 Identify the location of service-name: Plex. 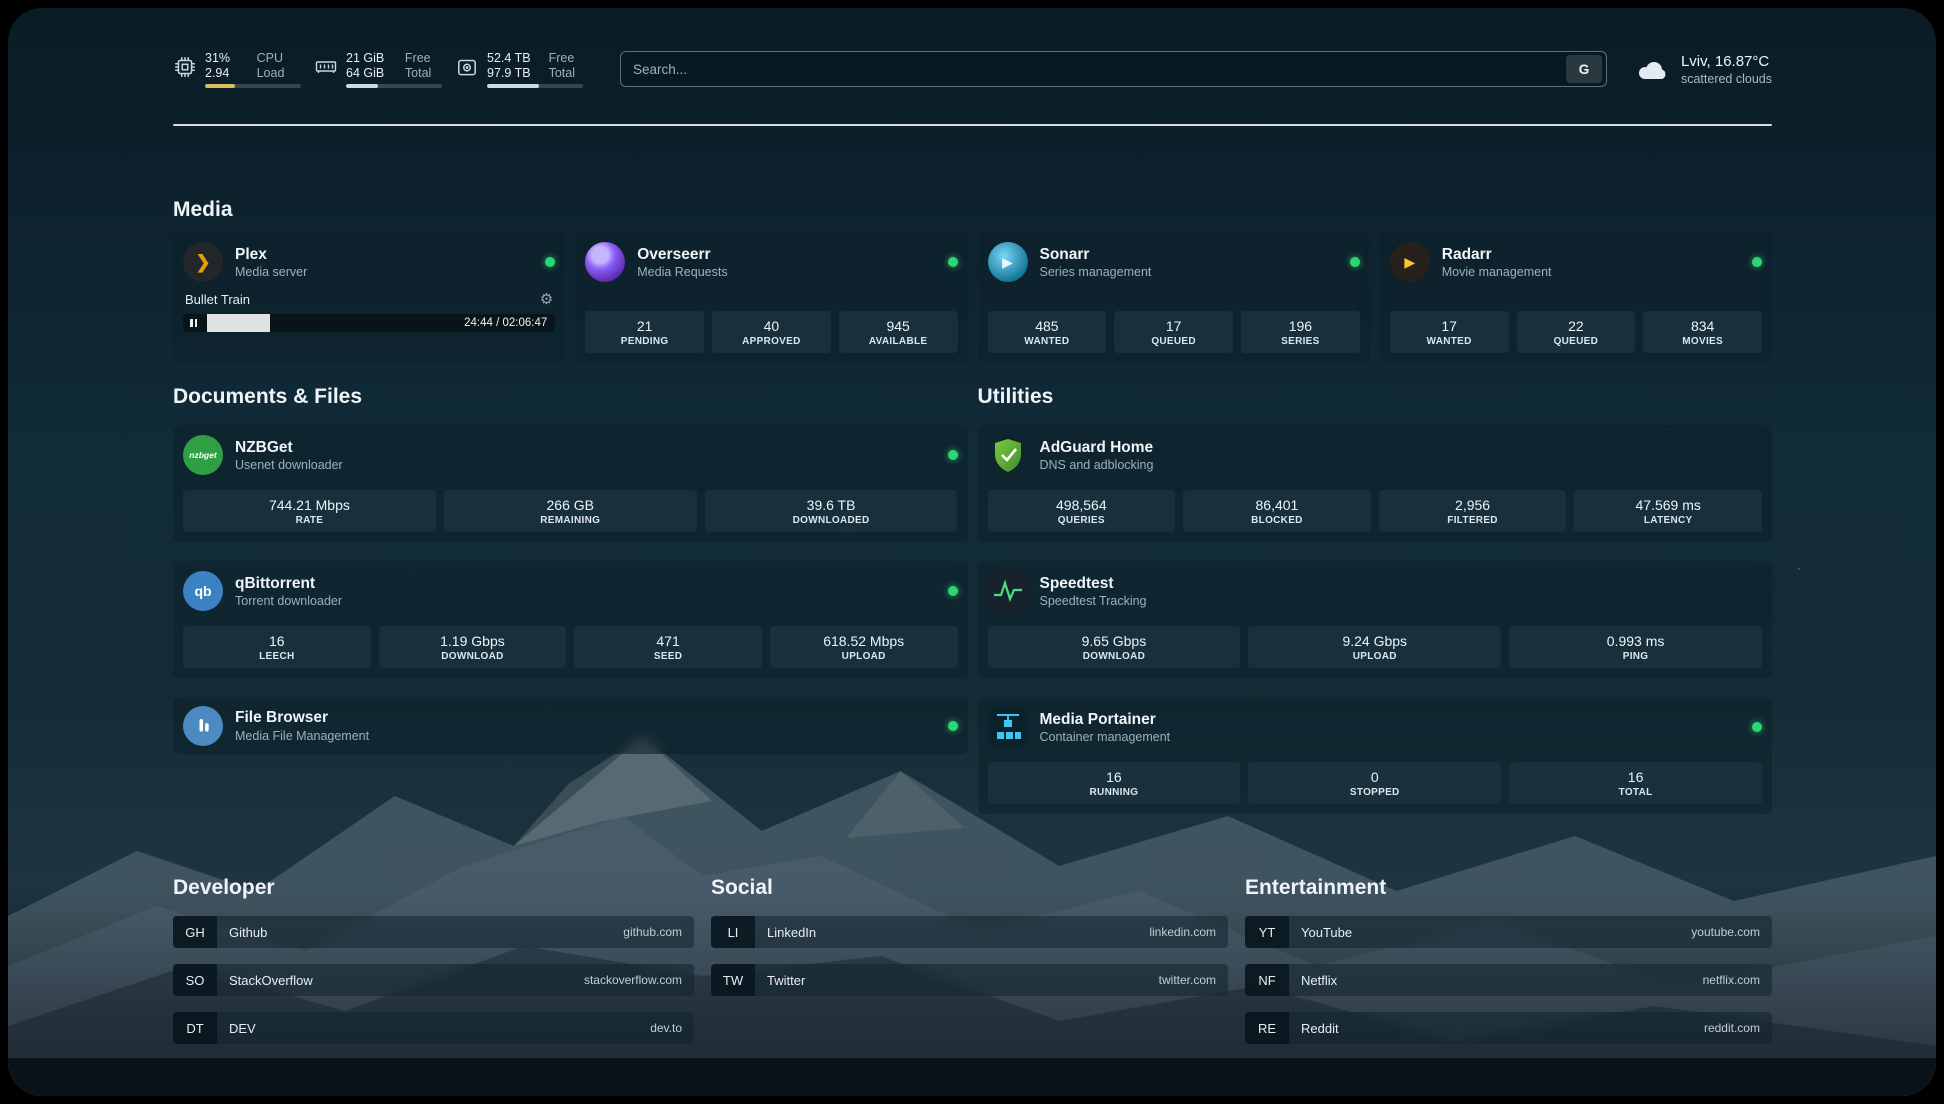
(251, 254).